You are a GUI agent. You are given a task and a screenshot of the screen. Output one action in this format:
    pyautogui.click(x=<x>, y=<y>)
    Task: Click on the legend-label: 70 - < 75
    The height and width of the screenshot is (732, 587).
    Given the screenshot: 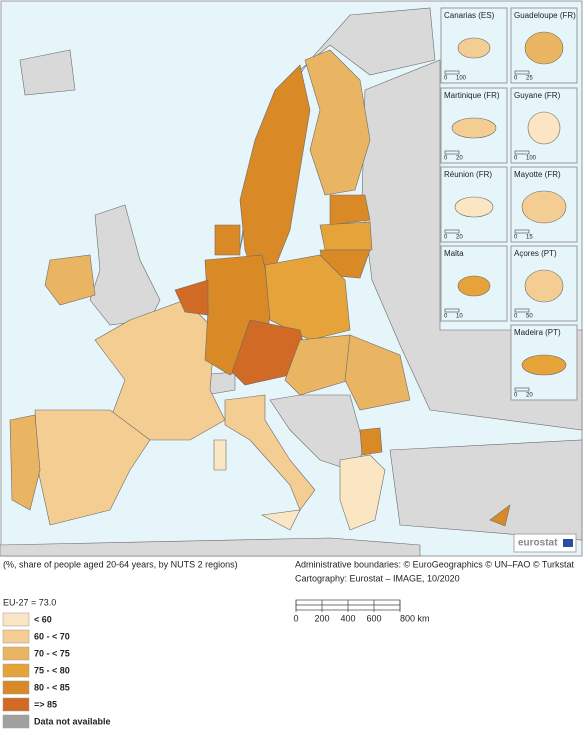 What is the action you would take?
    pyautogui.click(x=52, y=653)
    